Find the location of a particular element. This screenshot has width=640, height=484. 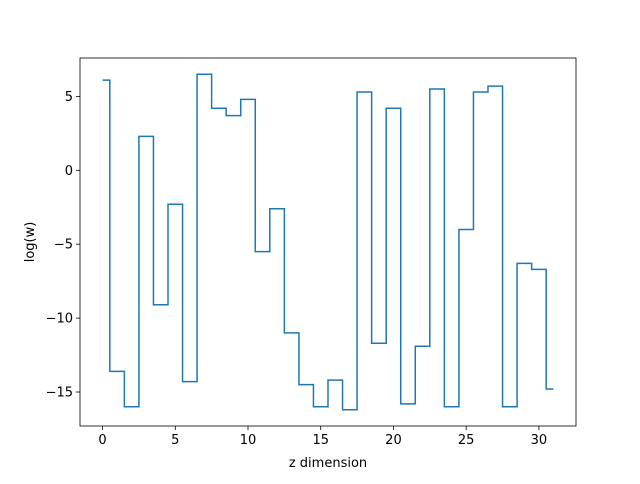

y-axis-ticks: −15 −10 −5 0 5 is located at coordinates (63, 245).